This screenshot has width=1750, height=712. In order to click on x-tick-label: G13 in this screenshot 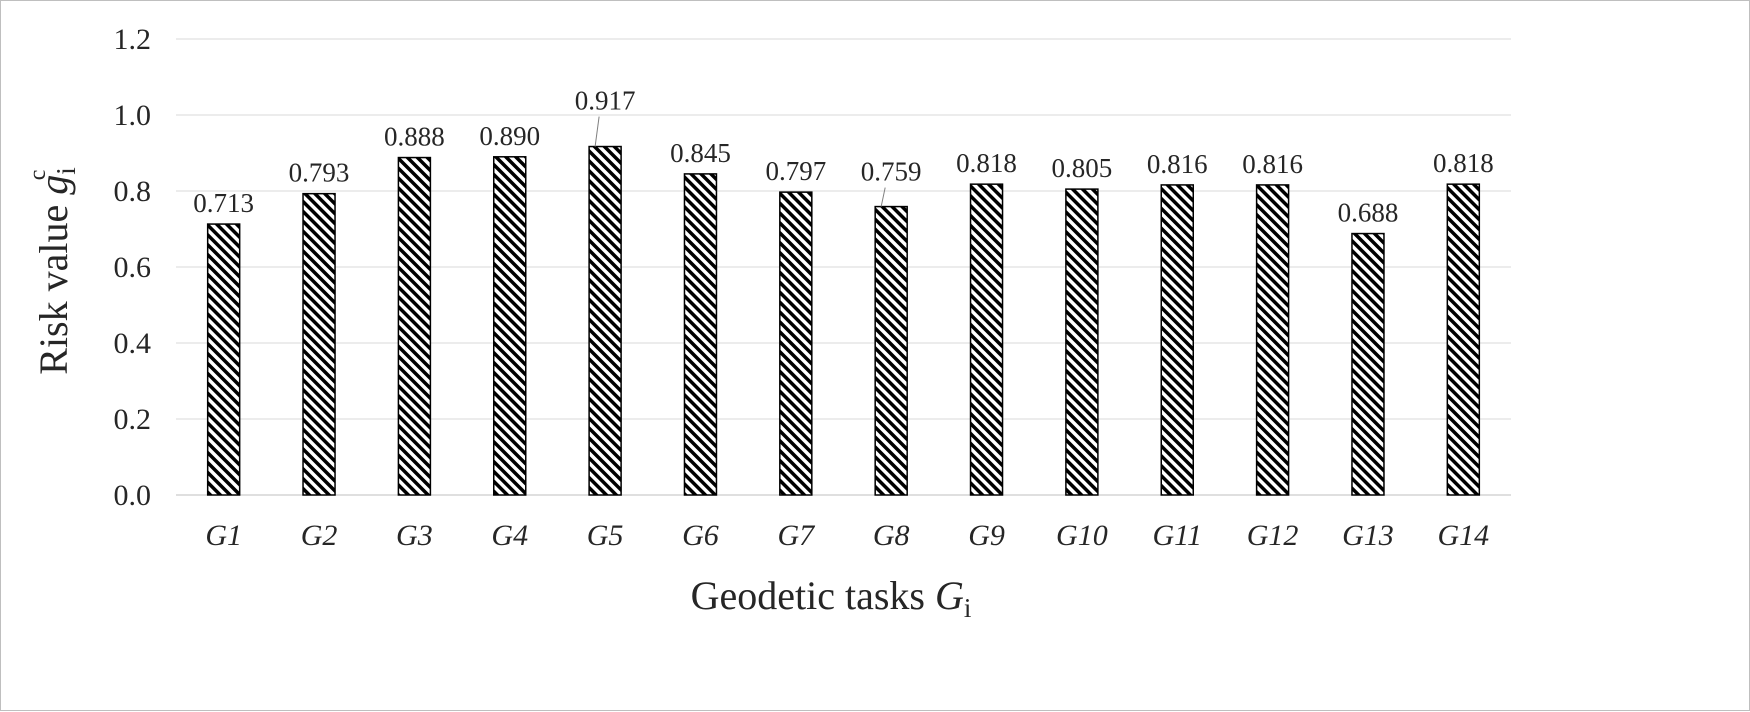, I will do `click(1368, 535)`.